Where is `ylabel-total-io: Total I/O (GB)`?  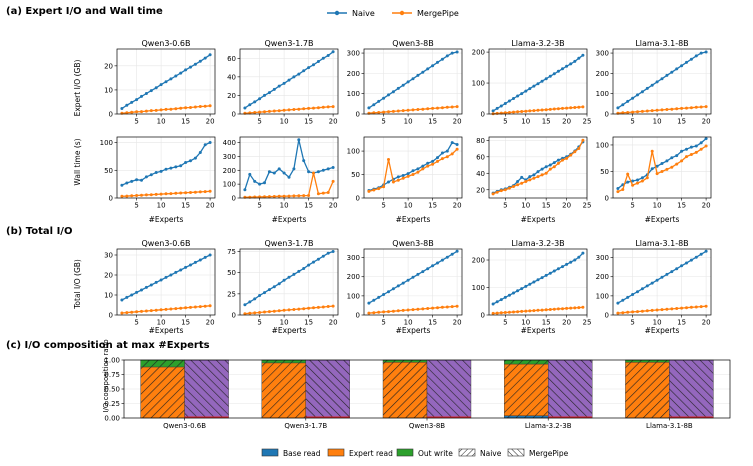
ylabel-total-io: Total I/O (GB) is located at coordinates (77, 284).